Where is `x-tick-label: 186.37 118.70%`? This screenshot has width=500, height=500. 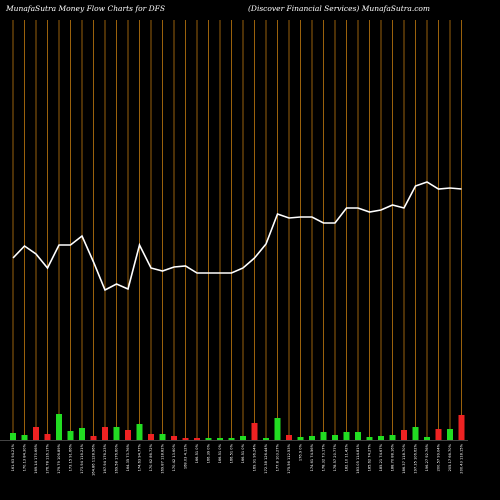 x-tick-label: 186.37 118.70% is located at coordinates (404, 458).